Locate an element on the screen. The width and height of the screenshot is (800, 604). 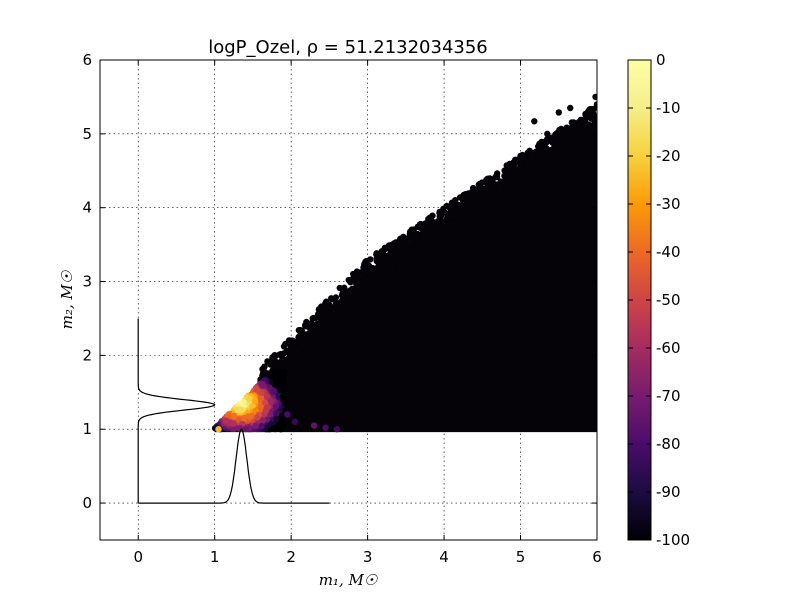
colorbar-tick-label: -40 is located at coordinates (668, 252).